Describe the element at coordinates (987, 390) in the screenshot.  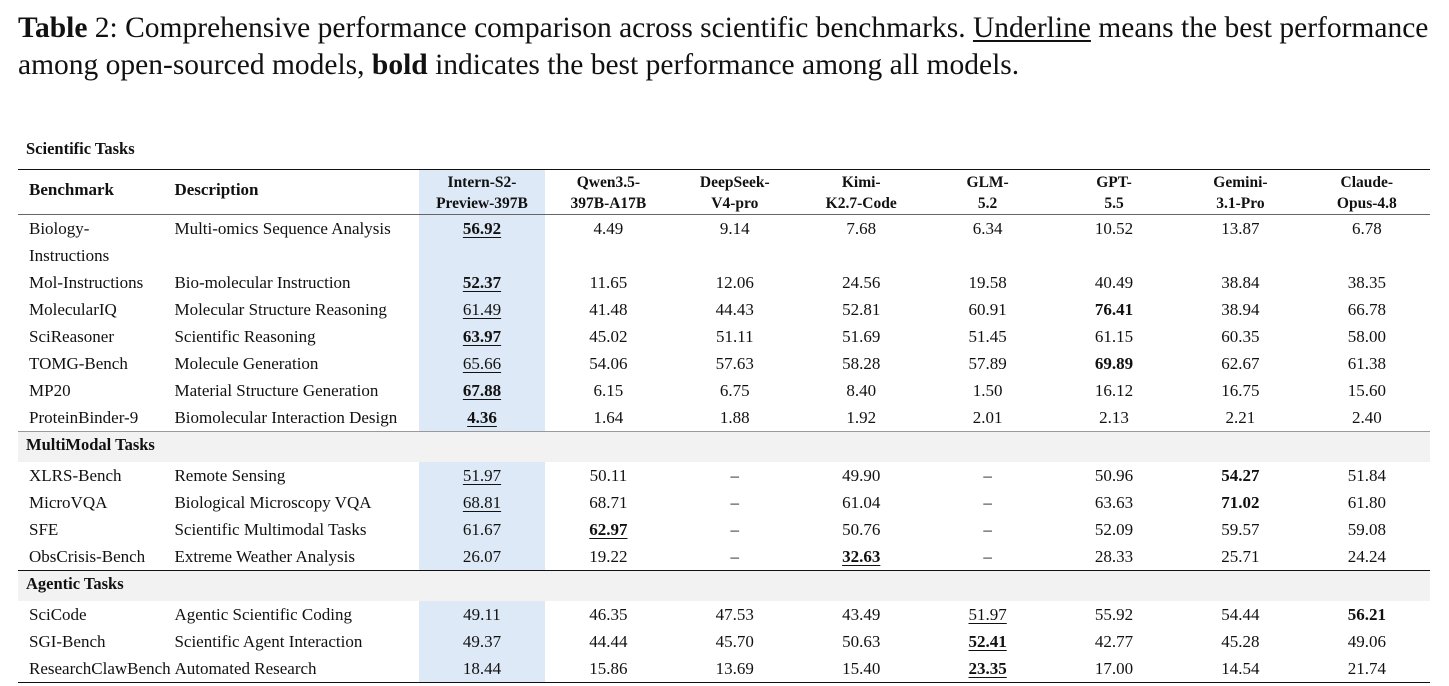
I see `score-value: 1.50` at that location.